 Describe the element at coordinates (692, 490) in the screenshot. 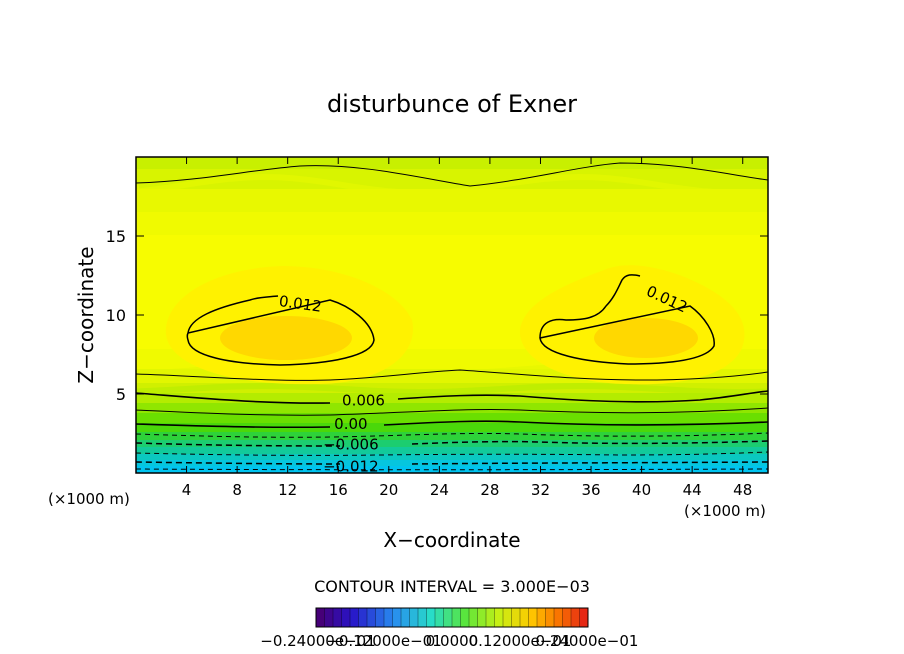

I see `x-tick-label: 44` at that location.